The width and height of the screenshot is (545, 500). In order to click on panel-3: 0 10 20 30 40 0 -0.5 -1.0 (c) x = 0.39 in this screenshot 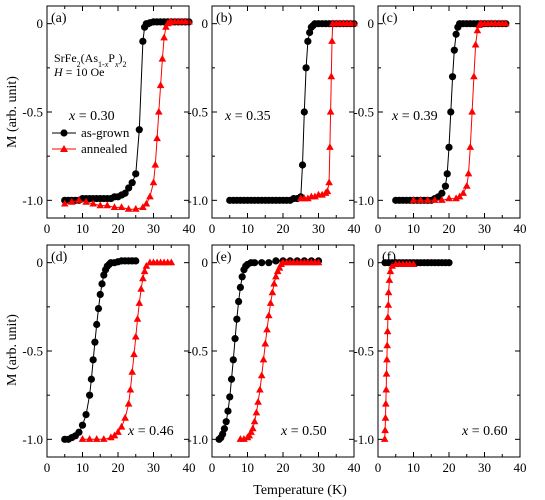, I will do `click(440, 120)`.